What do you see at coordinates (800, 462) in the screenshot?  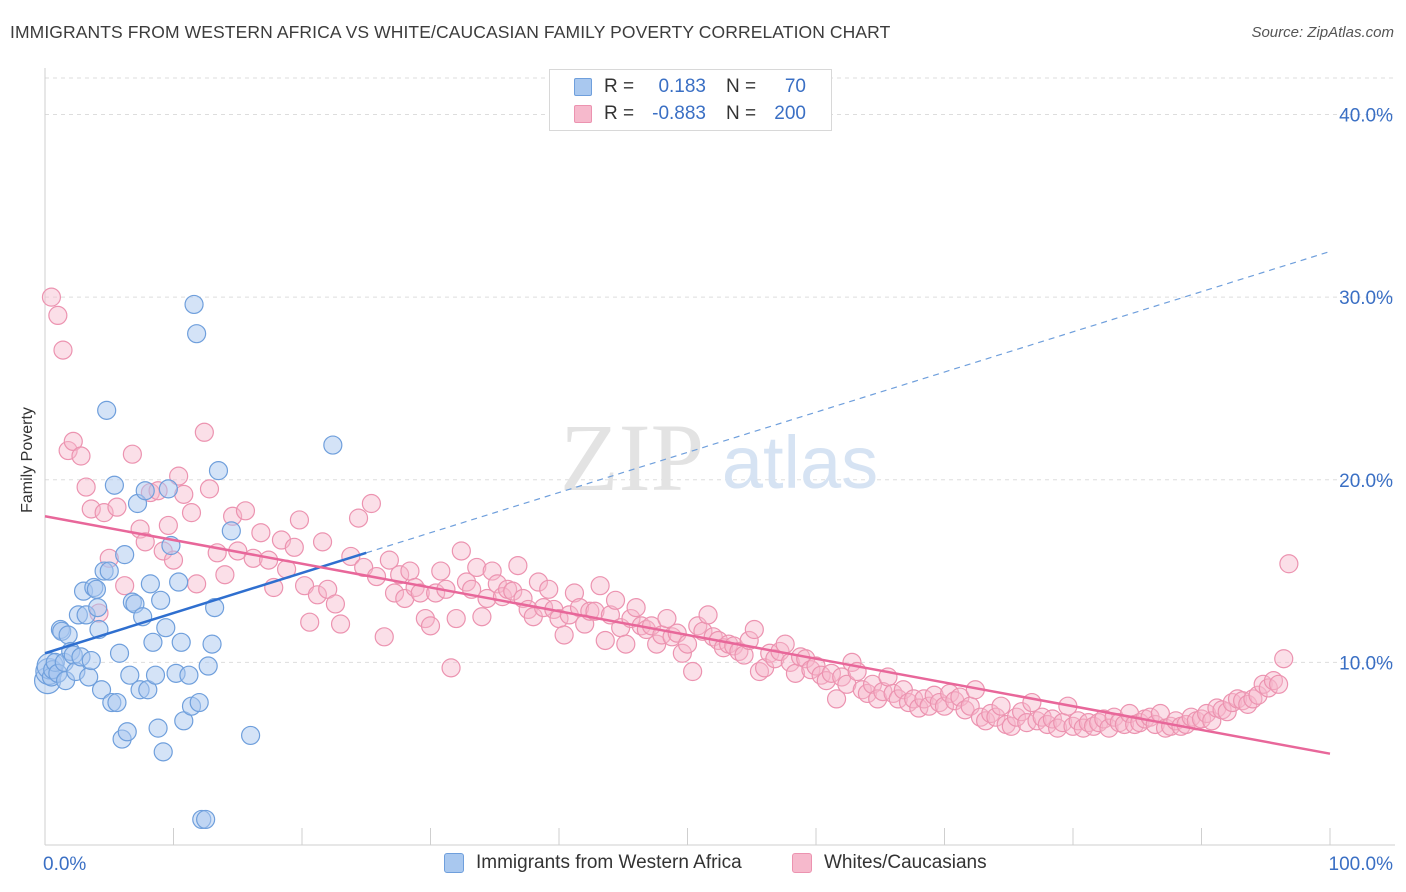 I see `watermark-atlas: atlas` at bounding box center [800, 462].